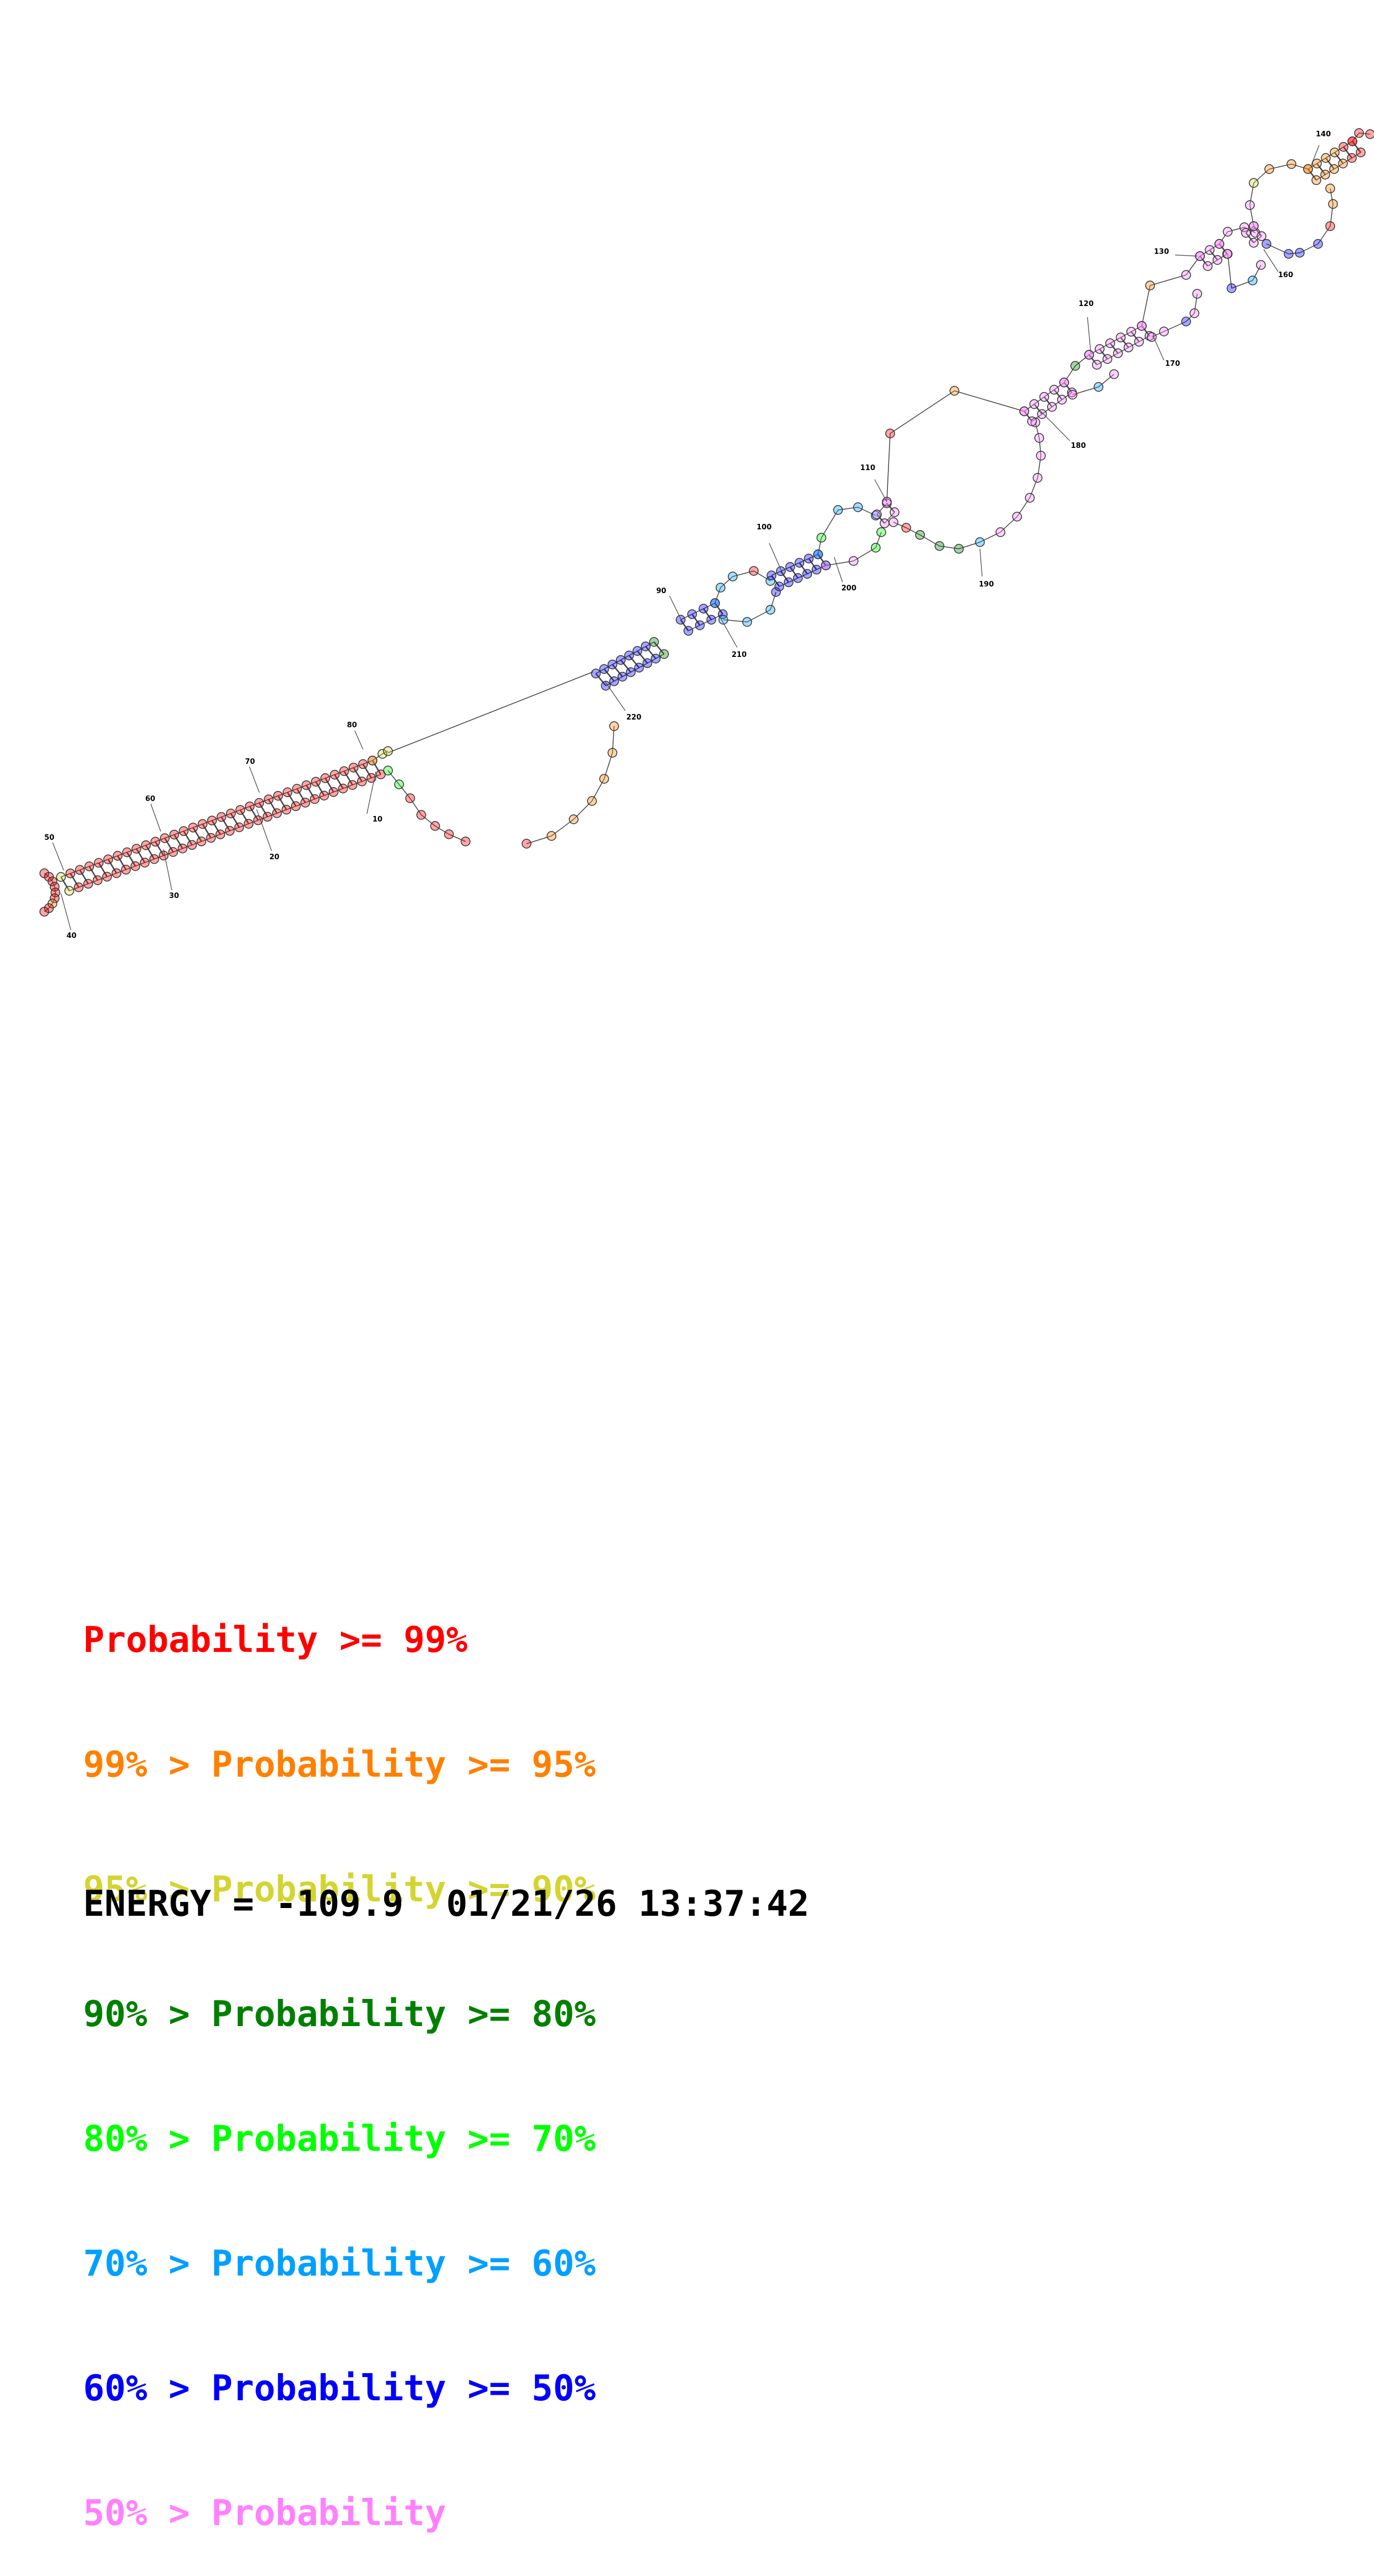  I want to click on position-label: 110, so click(867, 468).